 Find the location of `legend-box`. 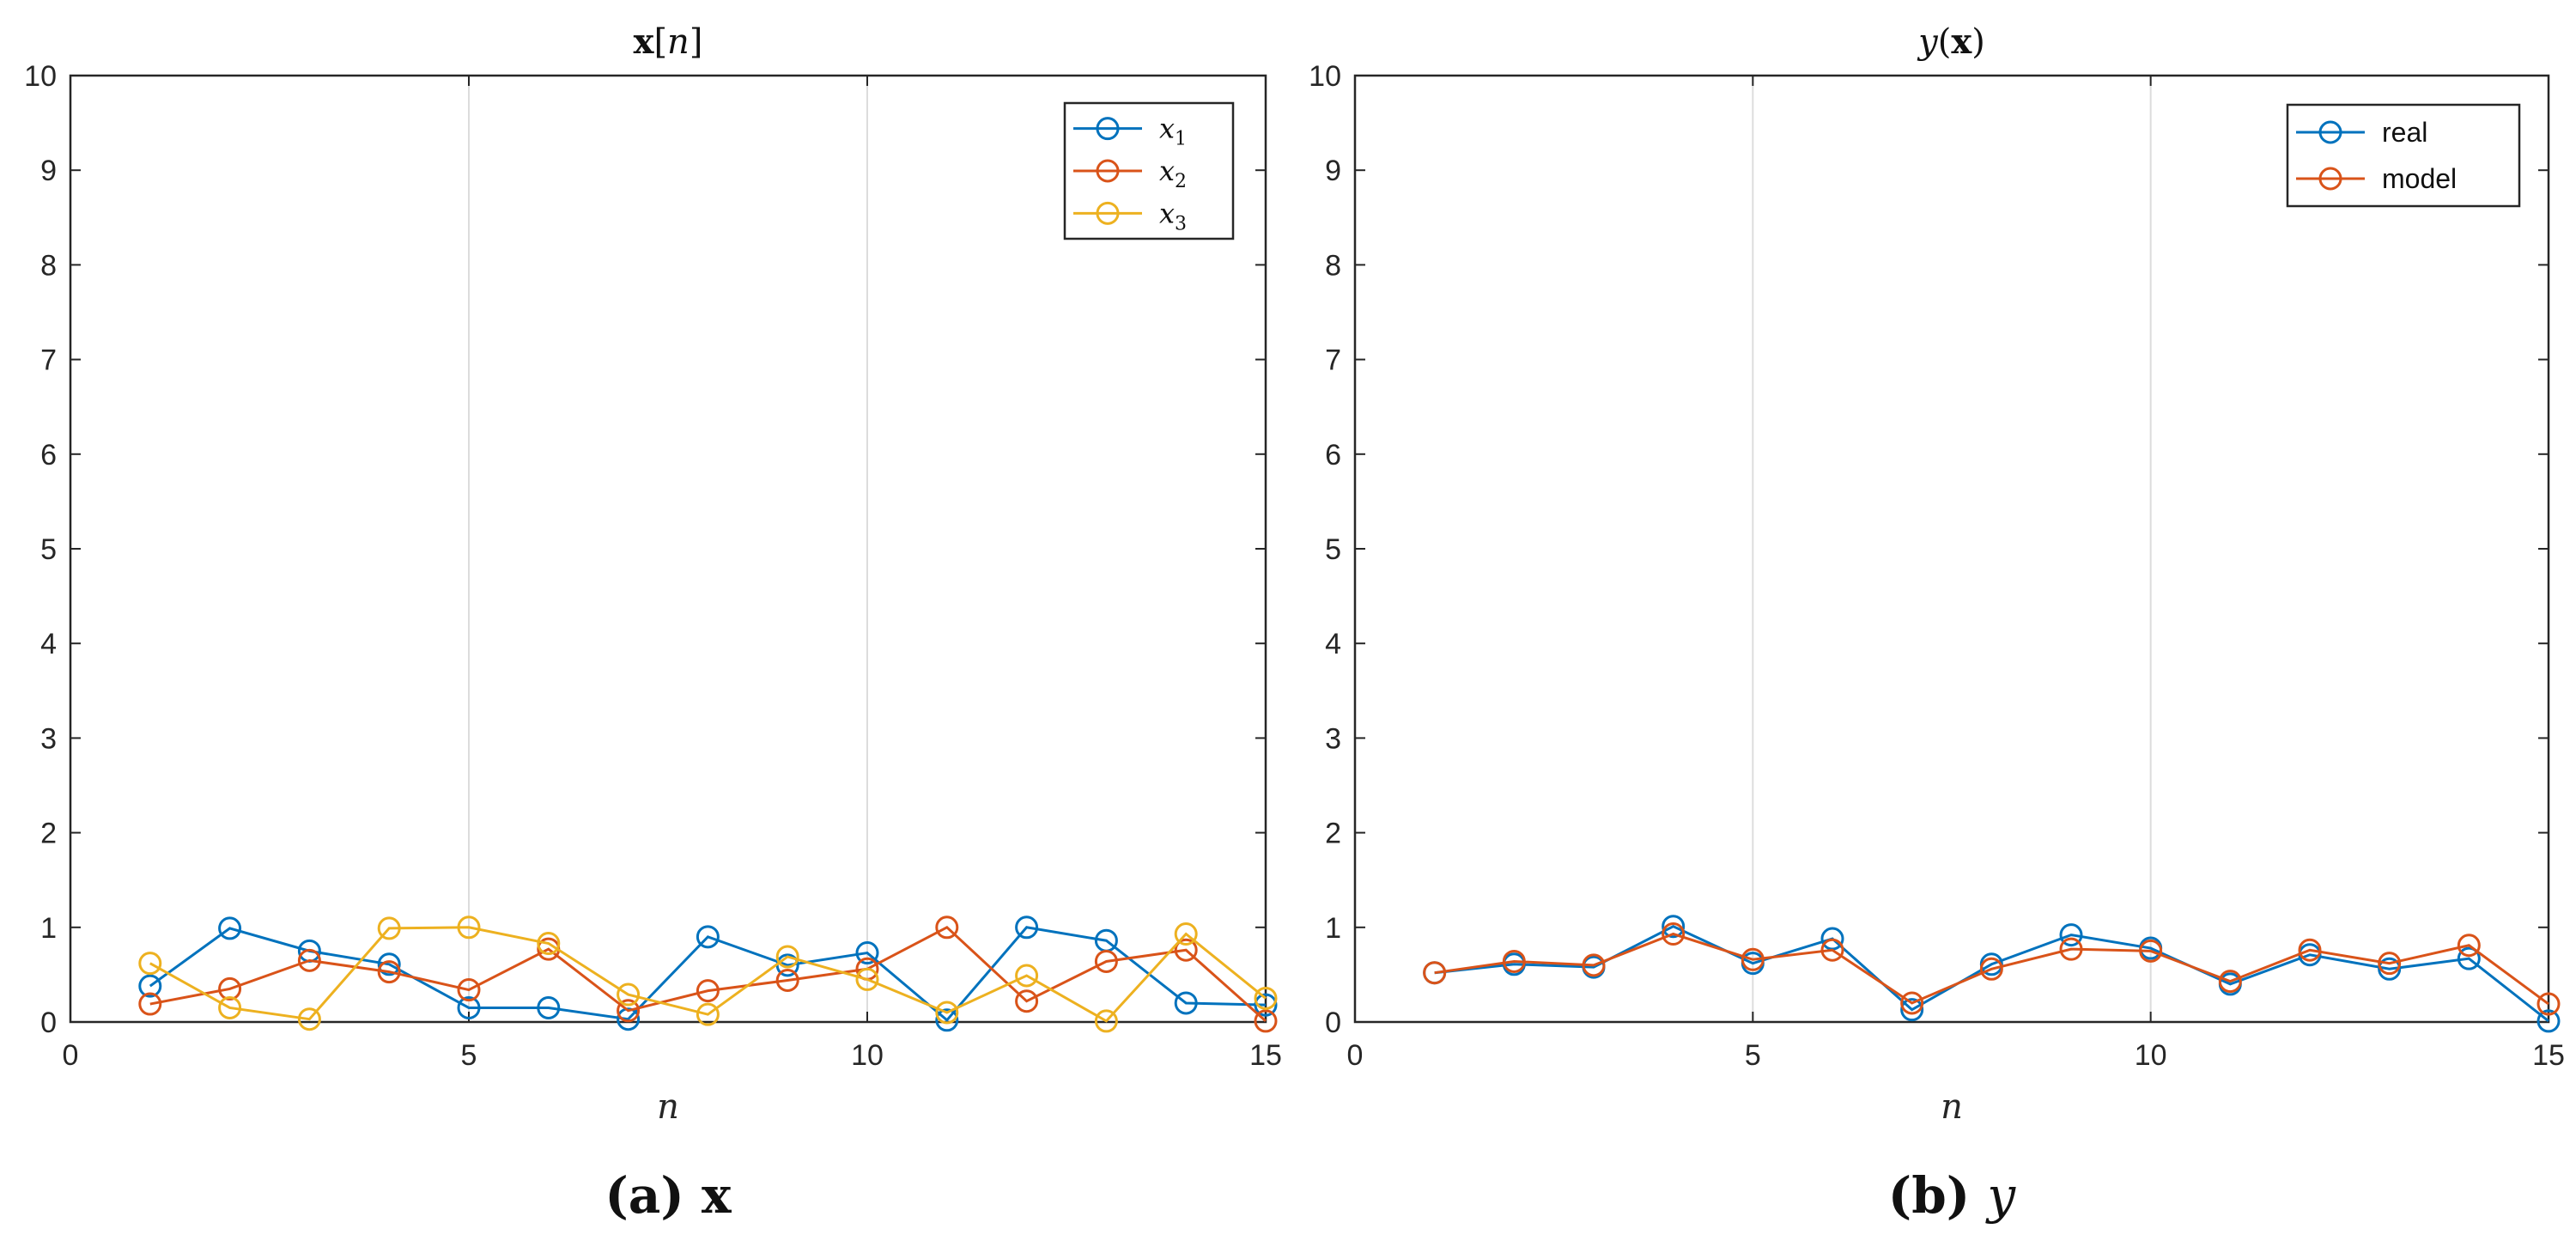

legend-box is located at coordinates (1149, 171).